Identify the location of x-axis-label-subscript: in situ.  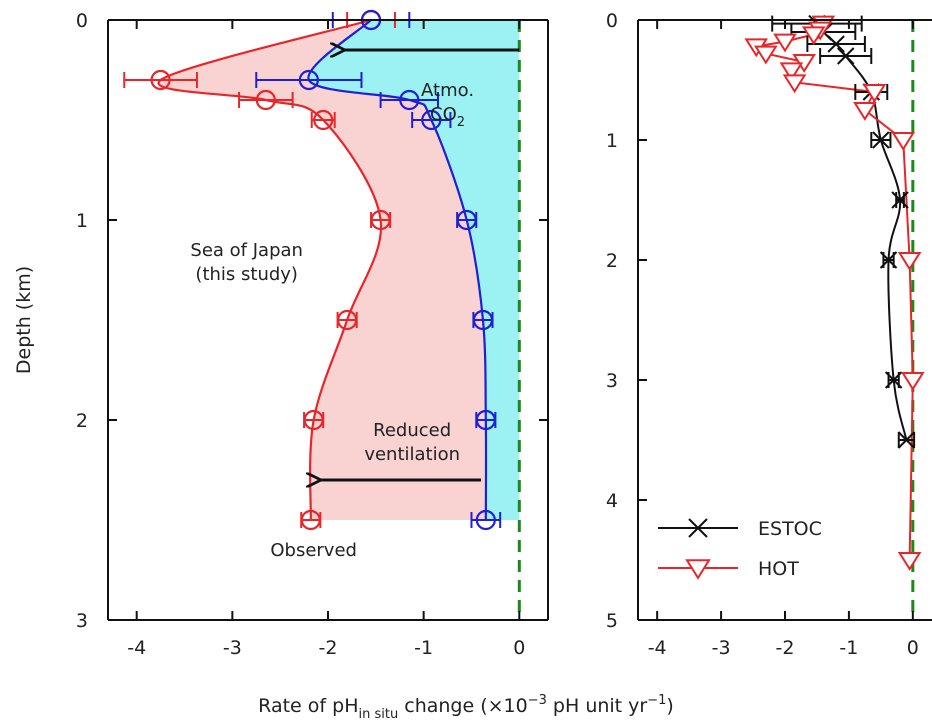
(378, 714).